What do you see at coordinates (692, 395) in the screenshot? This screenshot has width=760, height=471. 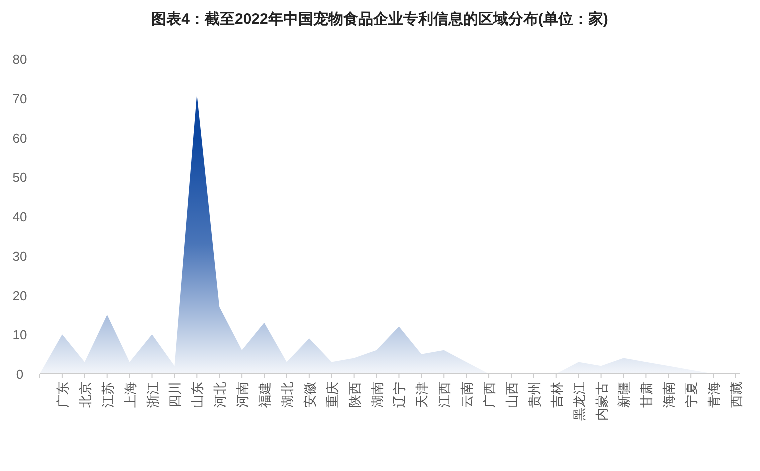 I see `x-tick-label: 宁夏` at bounding box center [692, 395].